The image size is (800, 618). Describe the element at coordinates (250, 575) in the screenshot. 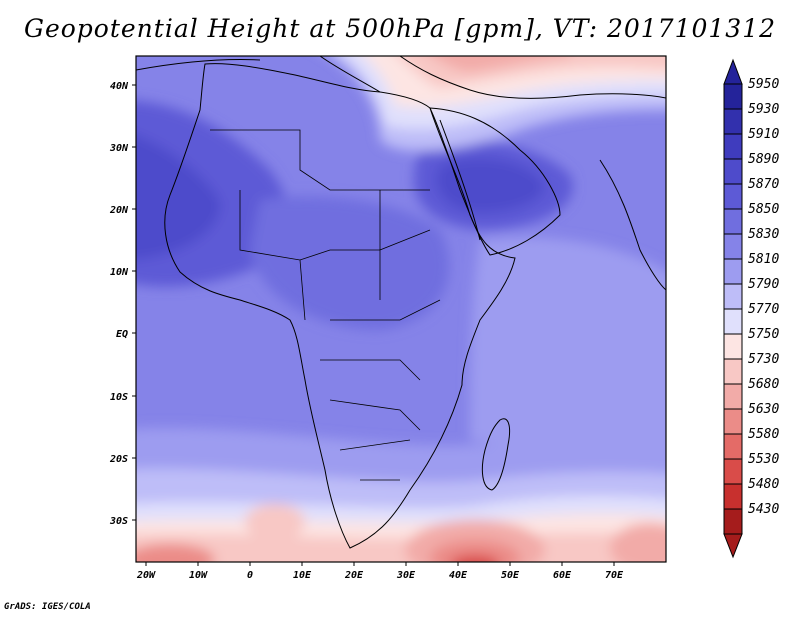

I see `lon-label: 0` at that location.